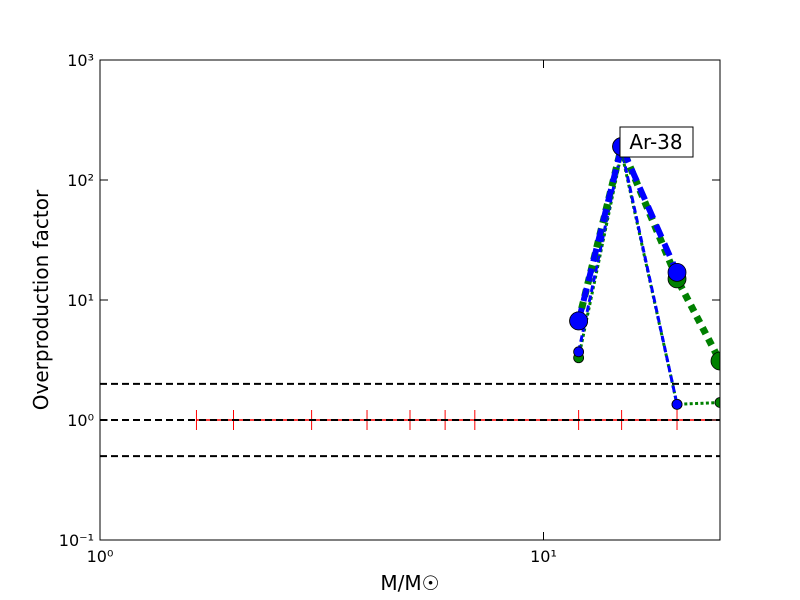 The image size is (800, 600). I want to click on x-axis-label: M/M☉, so click(409, 583).